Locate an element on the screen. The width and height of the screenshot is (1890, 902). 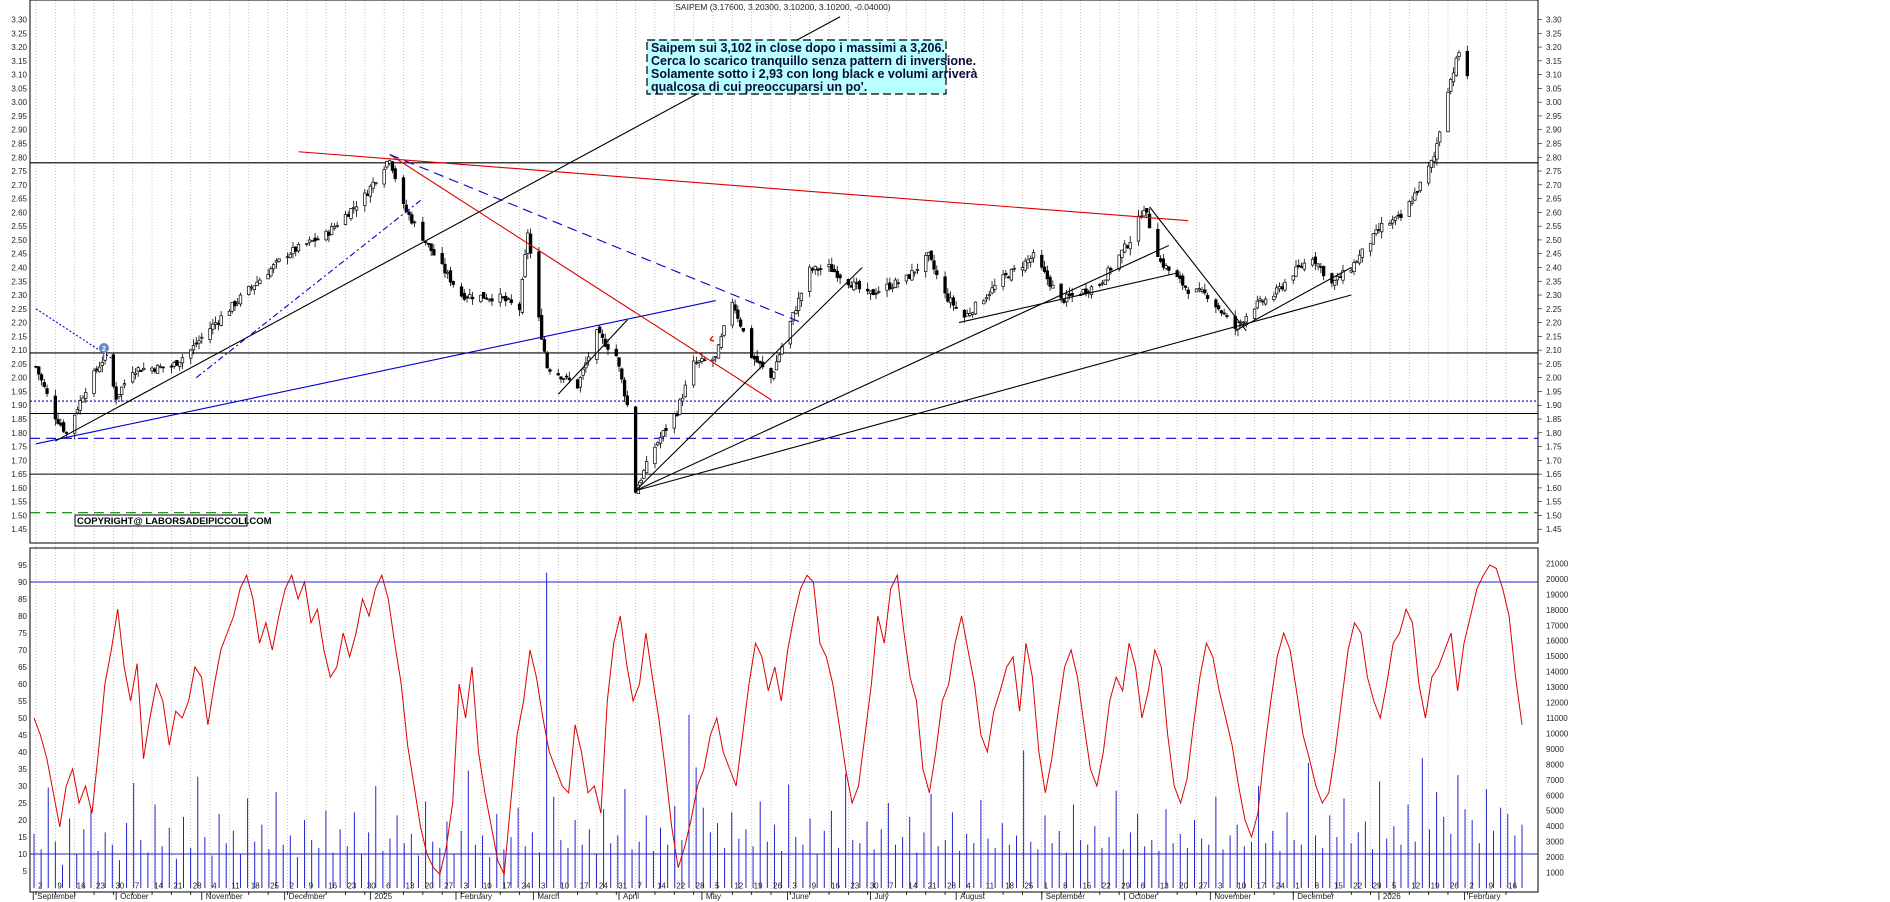
price-tick-right: 1.90 is located at coordinates (1554, 405).